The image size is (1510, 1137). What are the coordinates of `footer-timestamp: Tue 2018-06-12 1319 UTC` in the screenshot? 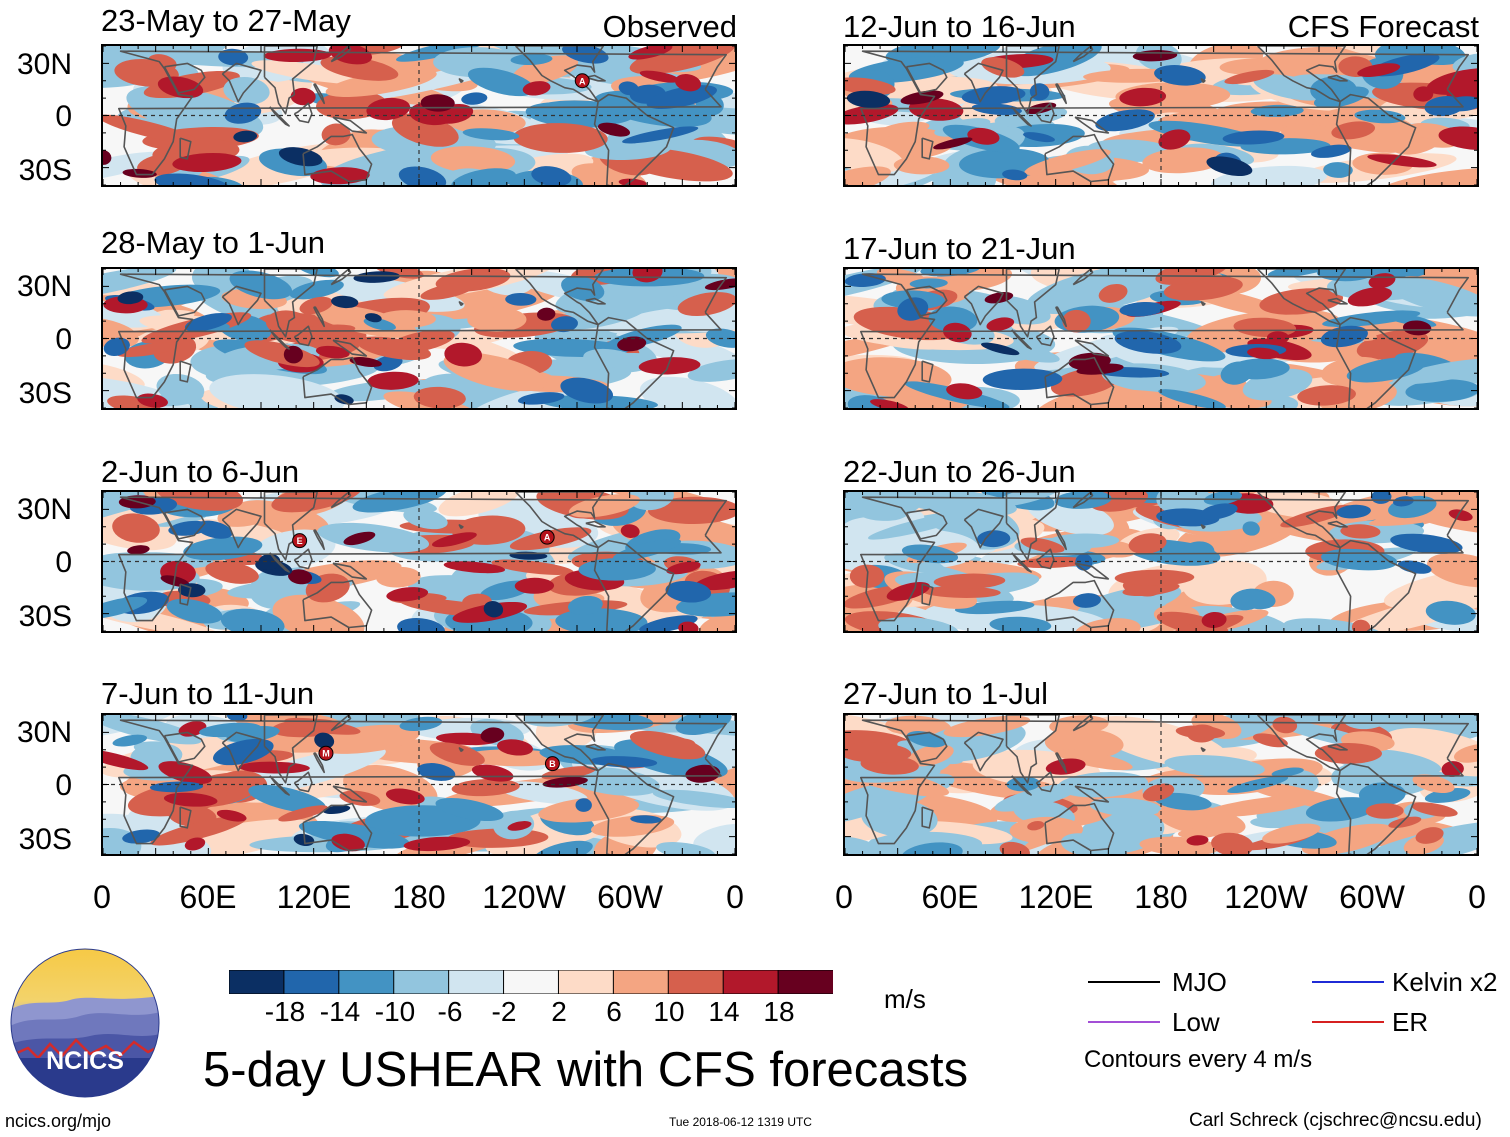 It's located at (740, 1122).